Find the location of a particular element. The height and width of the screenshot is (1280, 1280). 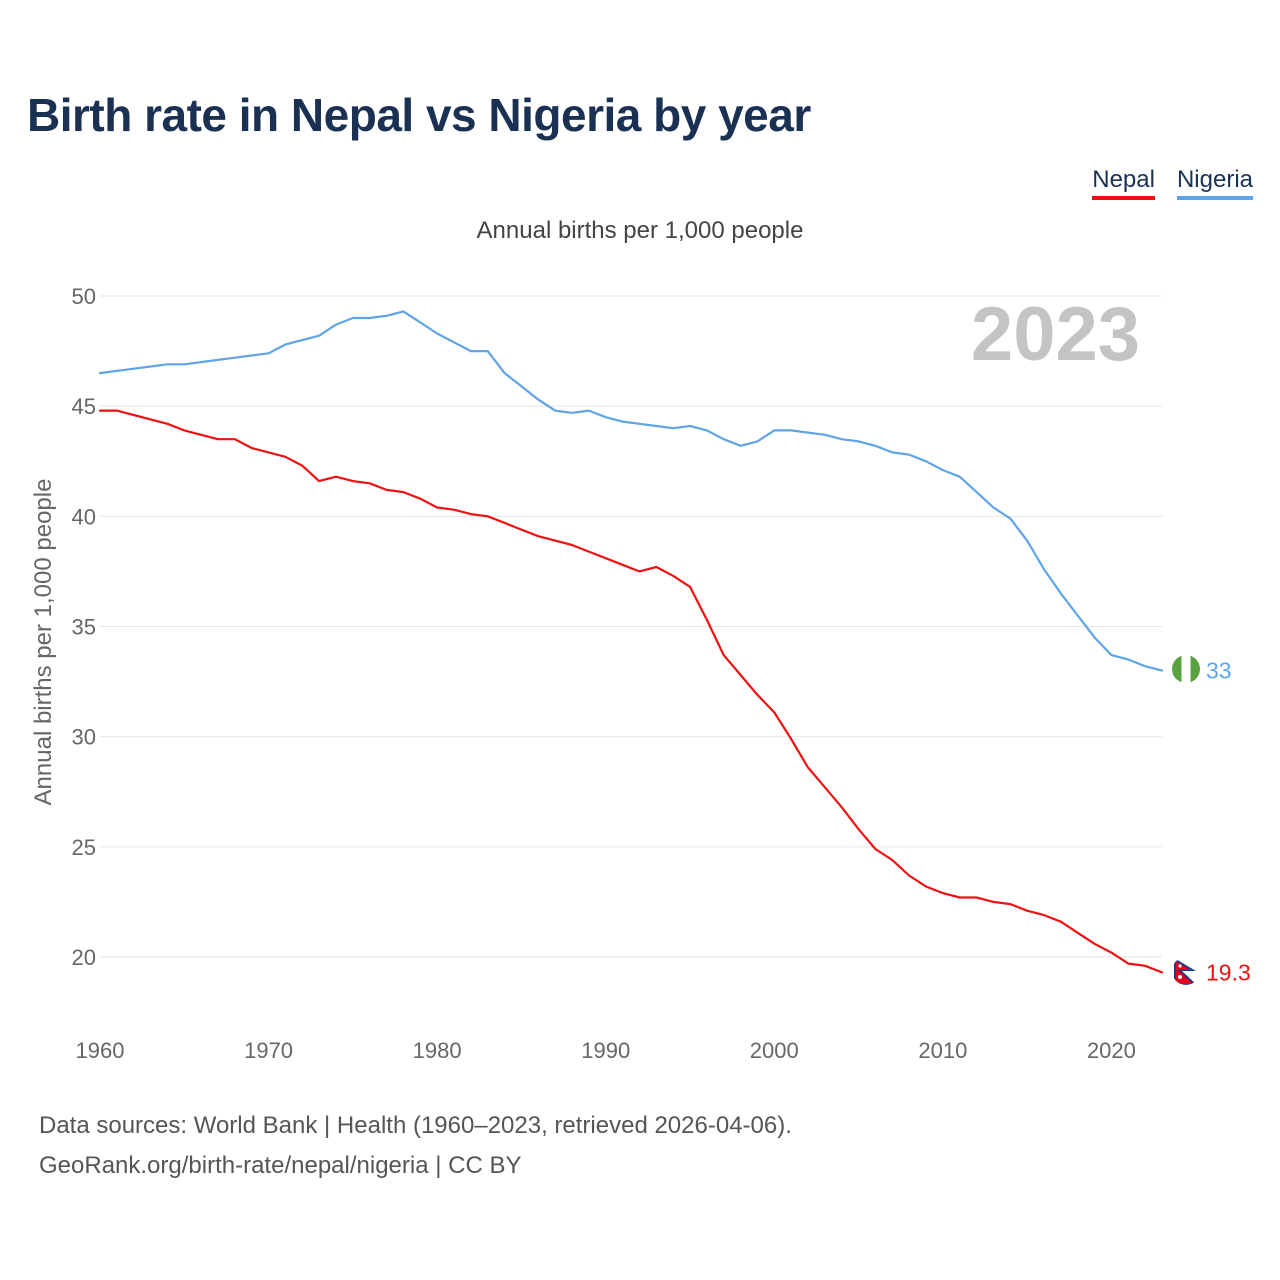

x-axis-ticks: 1960 1970 1980 1990 2000 2010 2020 is located at coordinates (606, 1050).